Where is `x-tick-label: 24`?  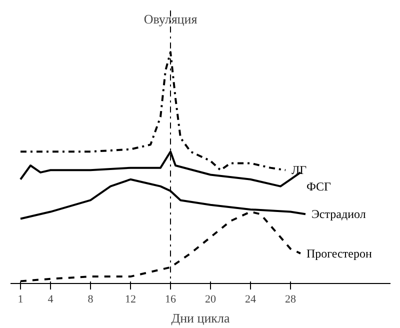 x-tick-label: 24 is located at coordinates (250, 300).